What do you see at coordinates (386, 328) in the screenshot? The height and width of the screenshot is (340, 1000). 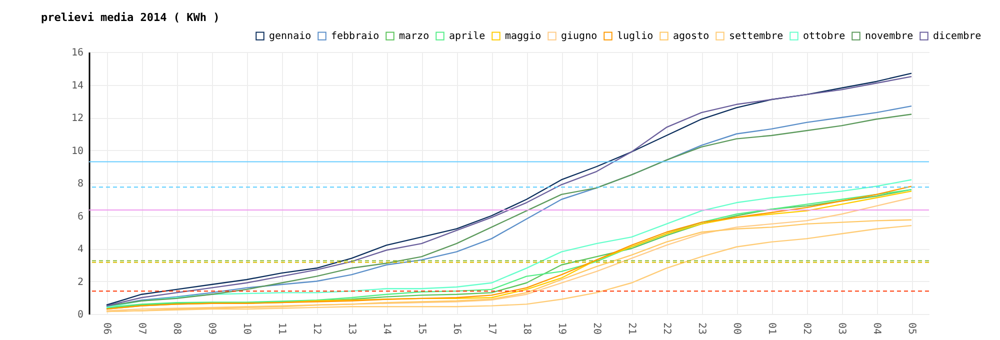 I see `x-tick-label: 14` at bounding box center [386, 328].